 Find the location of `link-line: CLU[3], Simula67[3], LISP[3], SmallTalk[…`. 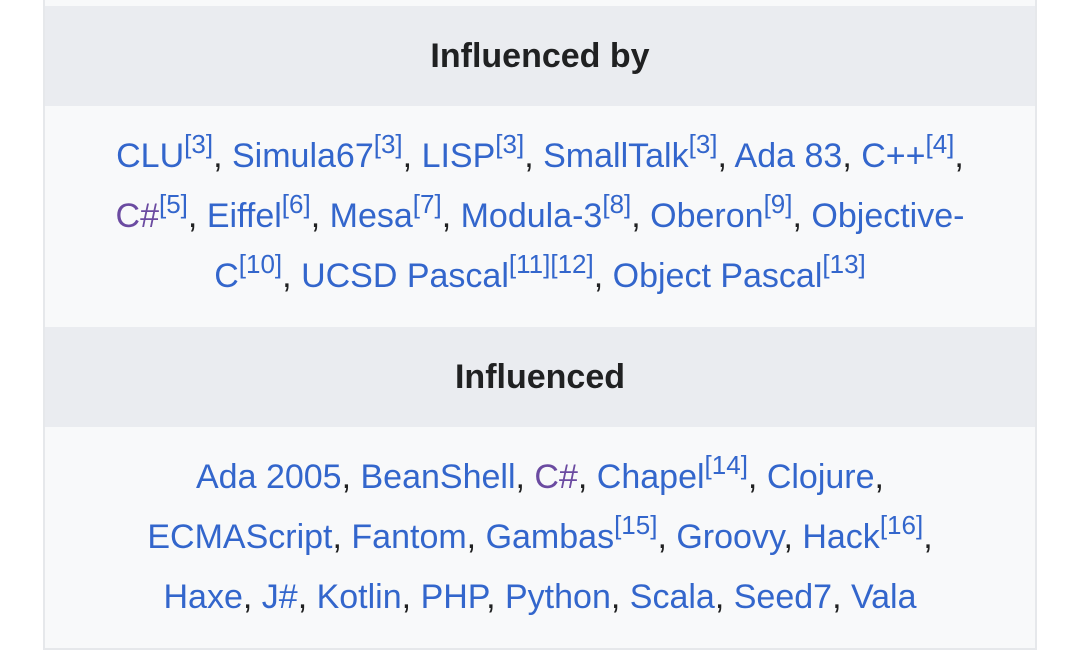

link-line: CLU[3], Simula67[3], LISP[3], SmallTalk[… is located at coordinates (540, 156).